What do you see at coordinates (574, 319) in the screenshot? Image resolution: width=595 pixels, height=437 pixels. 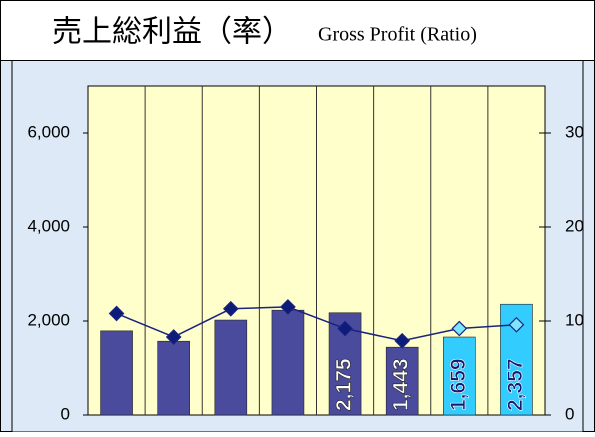 I see `y2-tick-label: 10` at bounding box center [574, 319].